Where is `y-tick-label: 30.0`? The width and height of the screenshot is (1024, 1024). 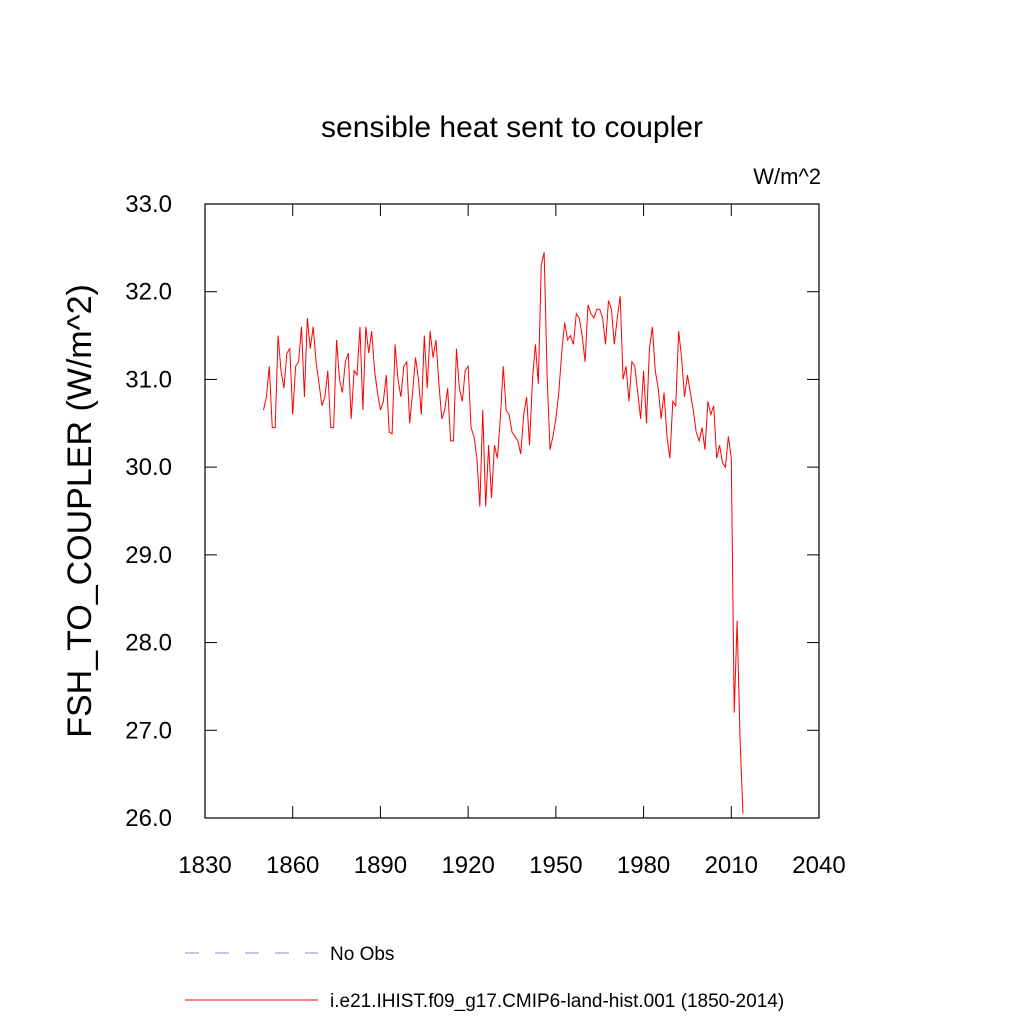
y-tick-label: 30.0 is located at coordinates (148, 467).